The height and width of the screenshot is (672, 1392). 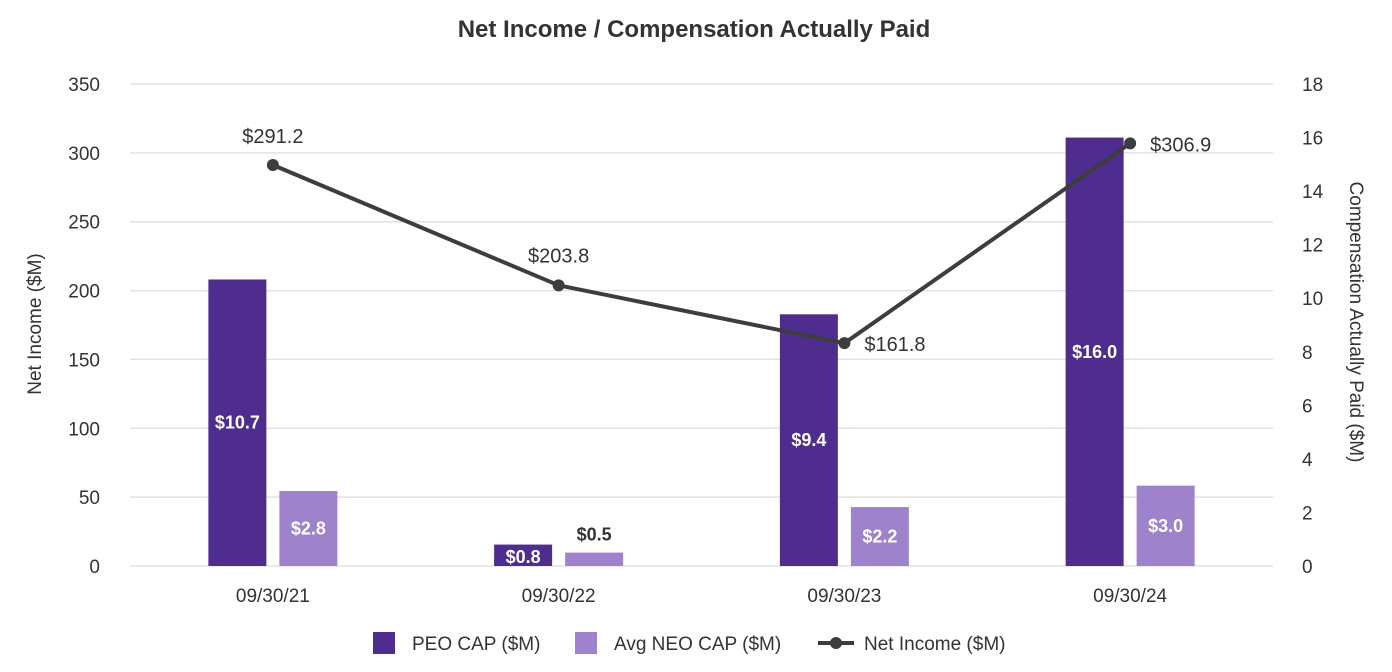 I want to click on left-tick-label: 150, so click(x=84, y=360).